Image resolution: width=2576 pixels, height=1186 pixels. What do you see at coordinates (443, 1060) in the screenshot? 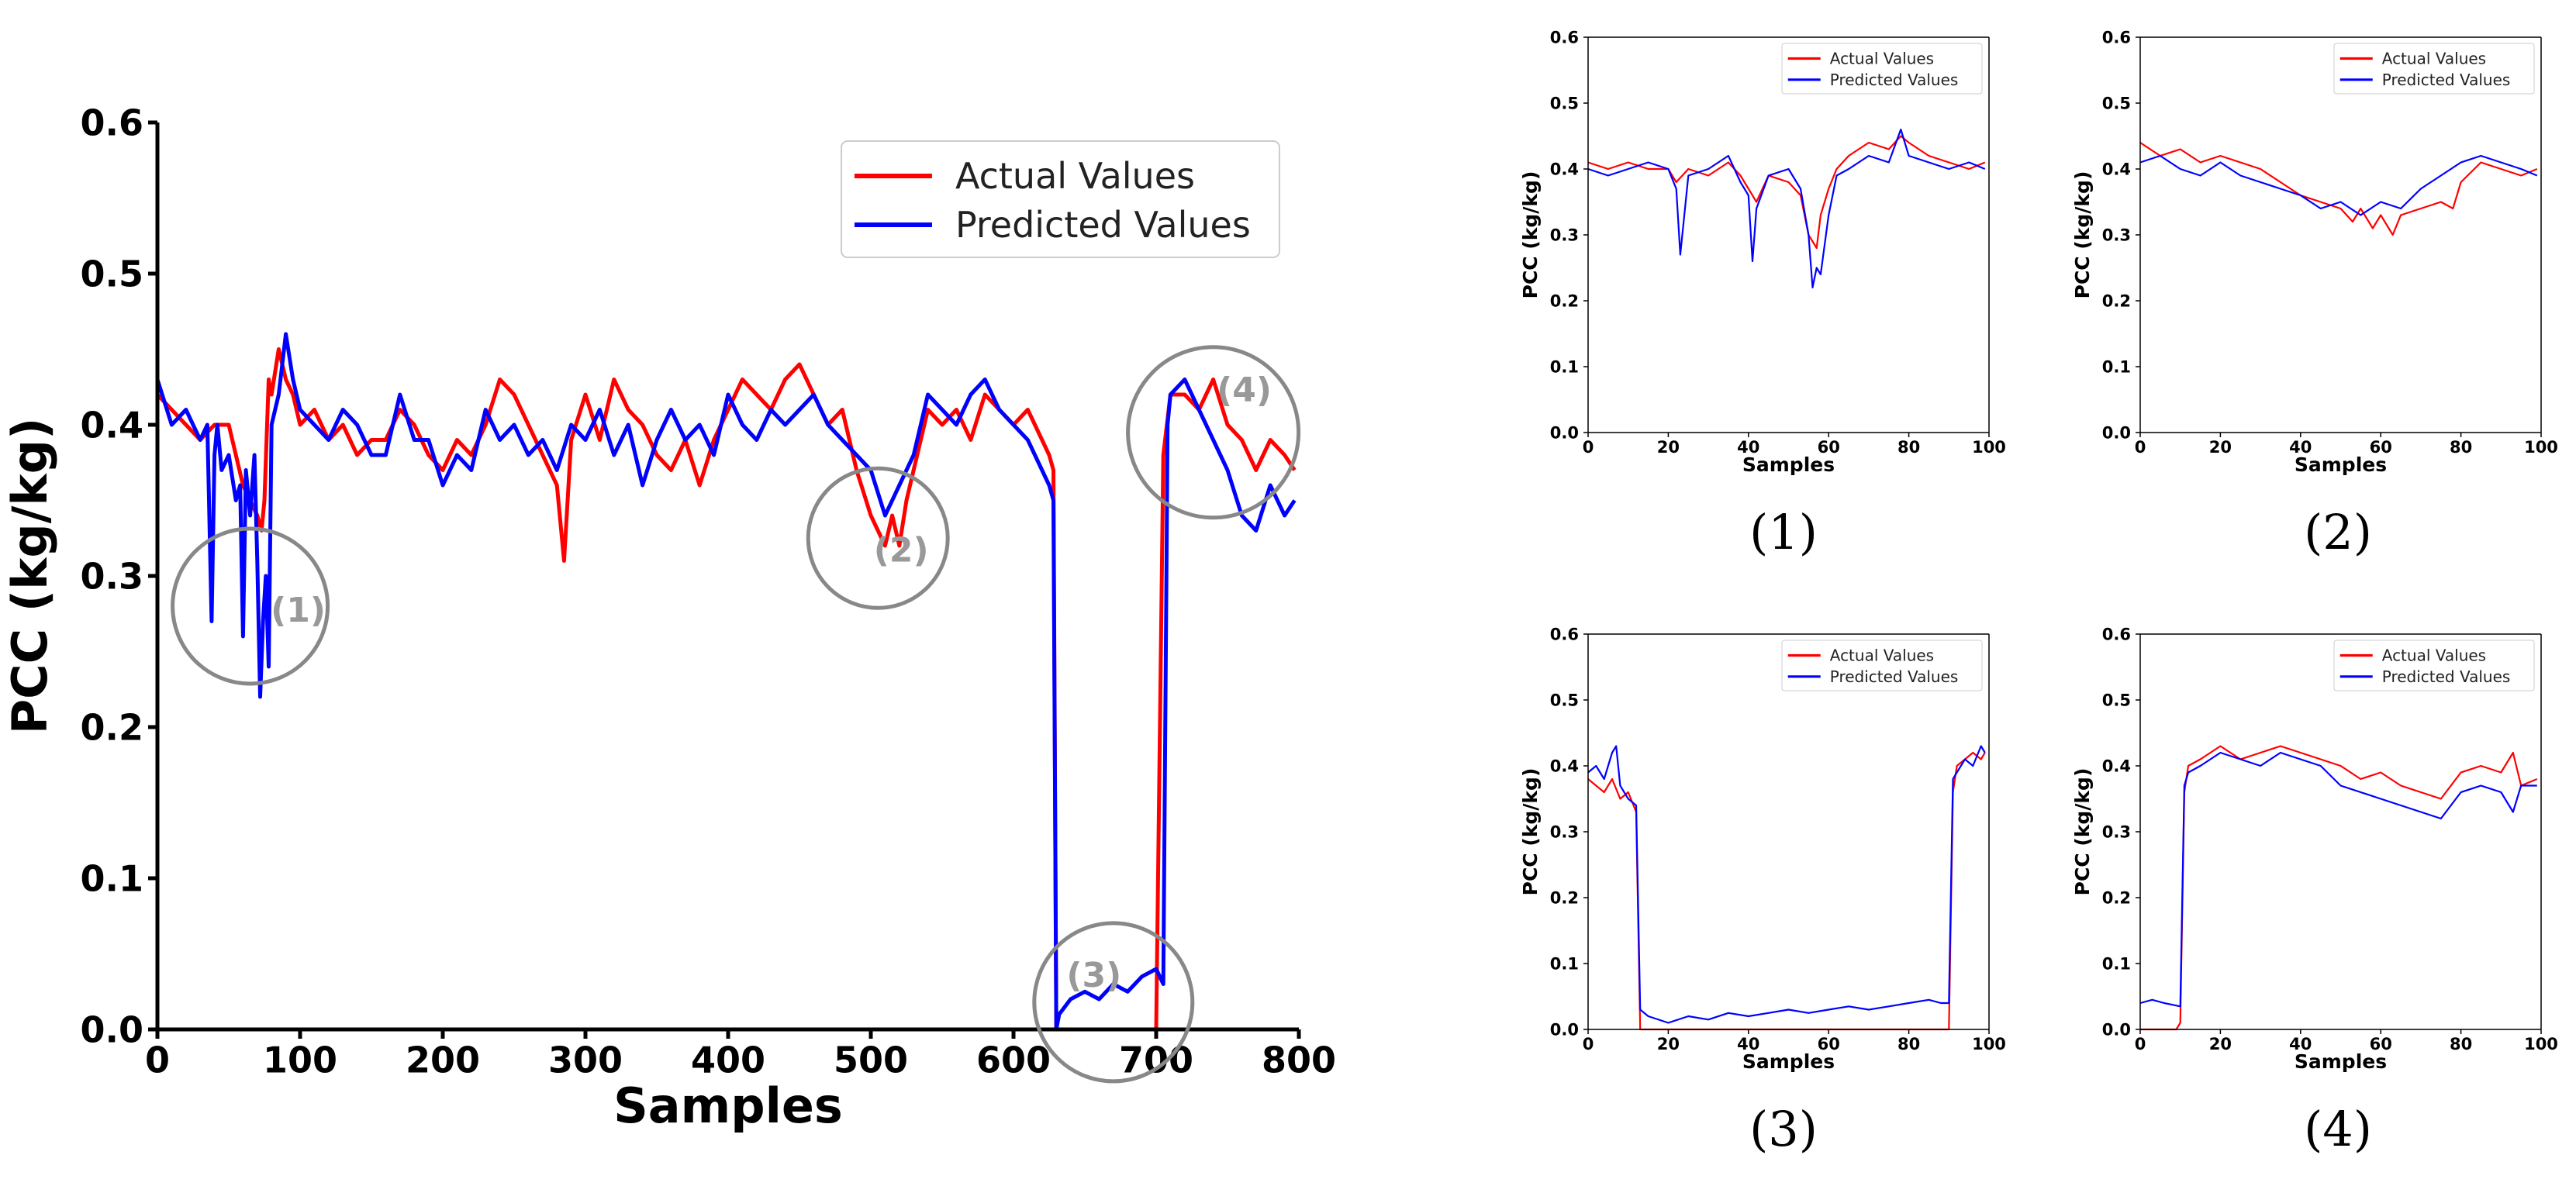
I see `x-tick-label: 200` at bounding box center [443, 1060].